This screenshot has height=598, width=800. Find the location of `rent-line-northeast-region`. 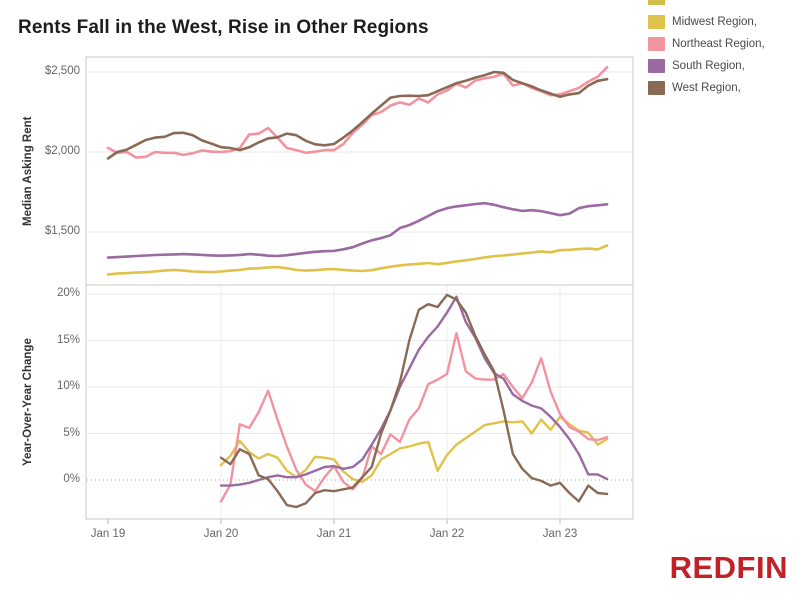

rent-line-northeast-region is located at coordinates (357, 112).